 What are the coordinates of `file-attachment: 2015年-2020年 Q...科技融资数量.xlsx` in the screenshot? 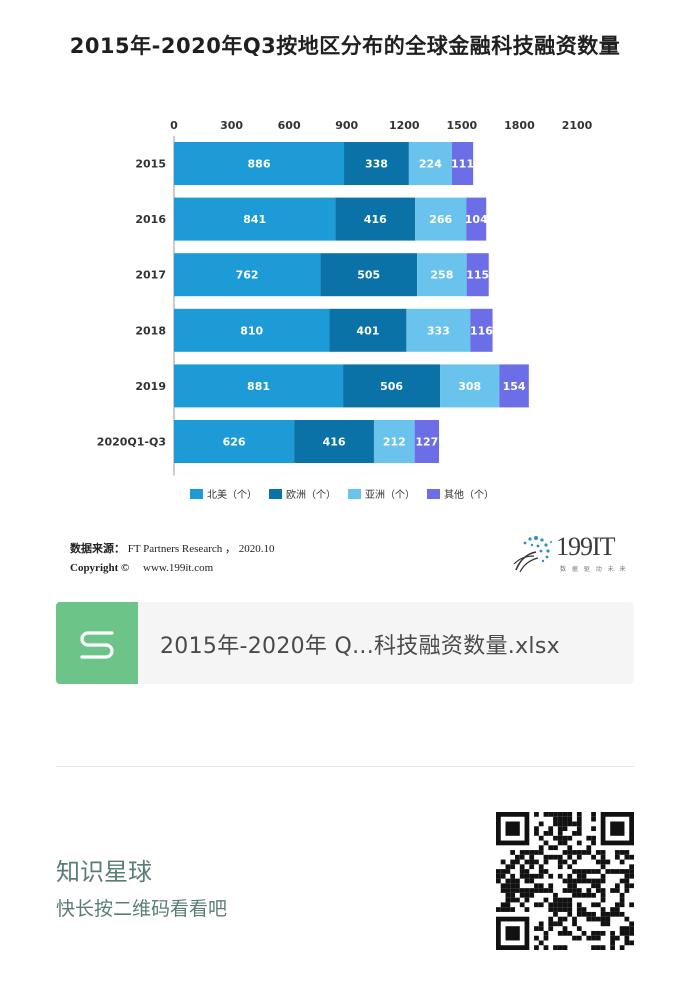 It's located at (345, 643).